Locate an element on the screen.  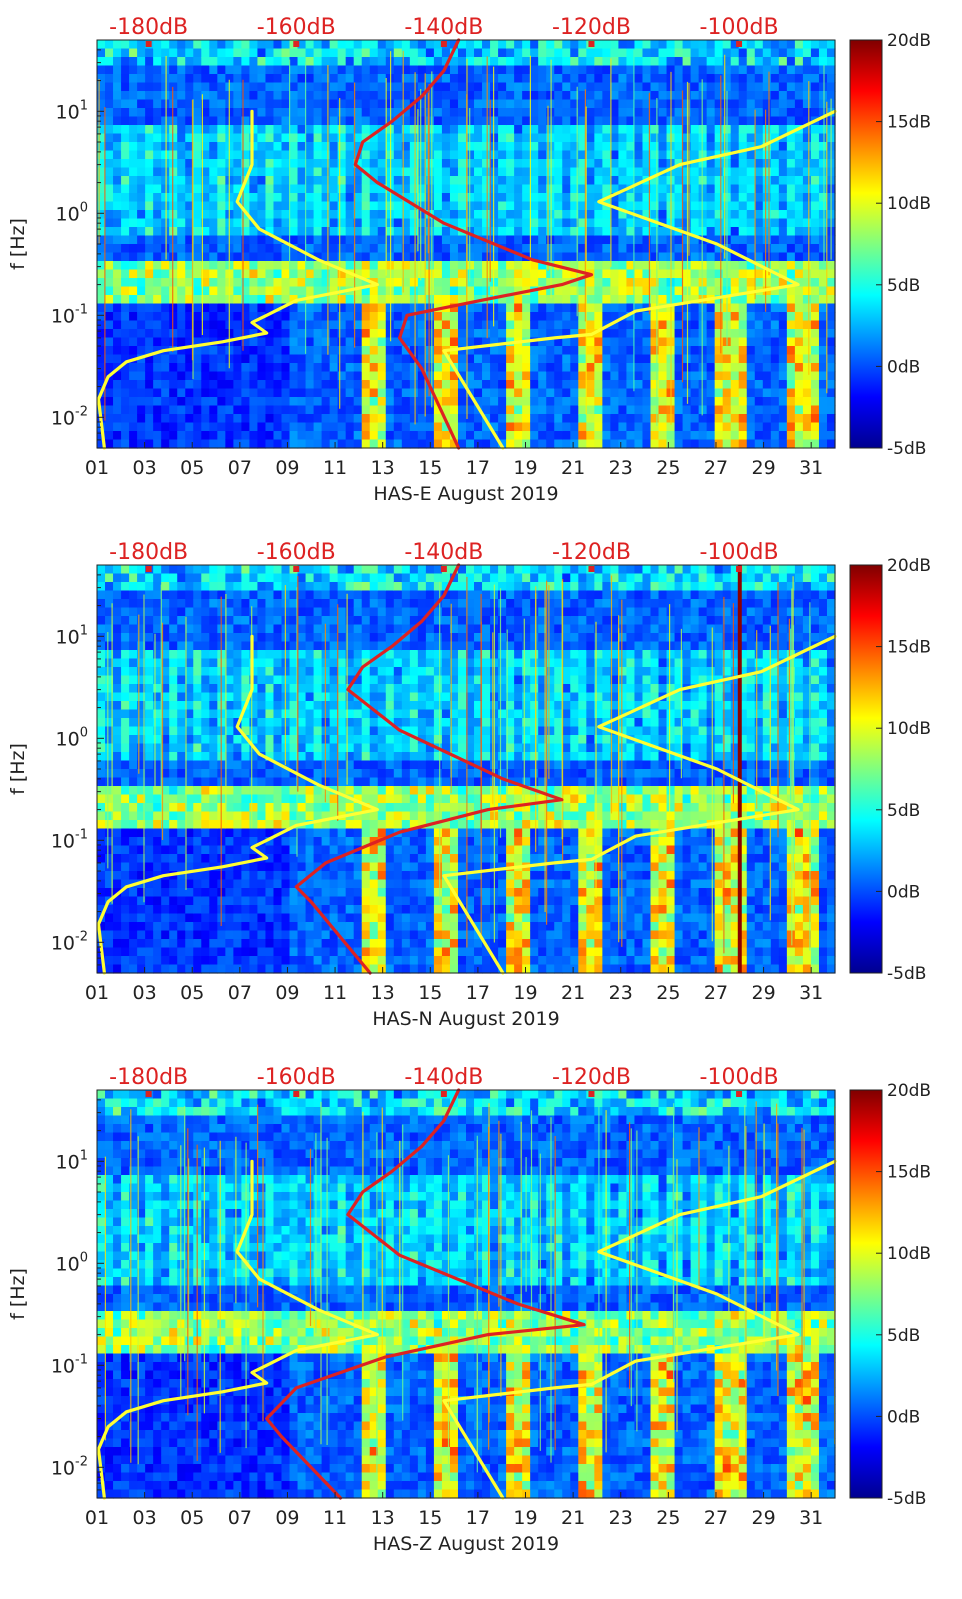
x-tick-label: 23 is located at coordinates (621, 993).